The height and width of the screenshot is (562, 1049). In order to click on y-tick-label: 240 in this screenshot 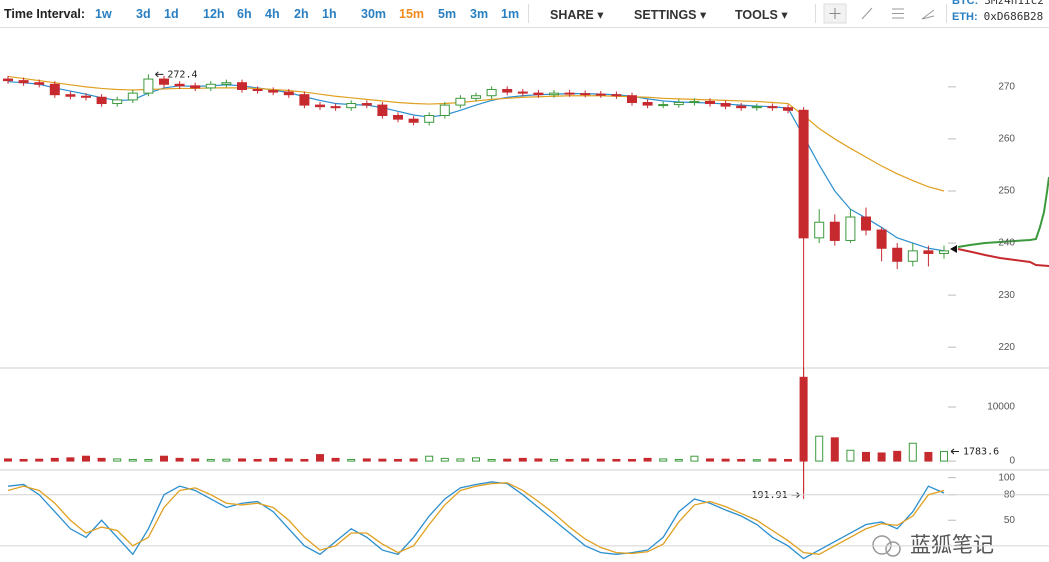, I will do `click(1006, 243)`.